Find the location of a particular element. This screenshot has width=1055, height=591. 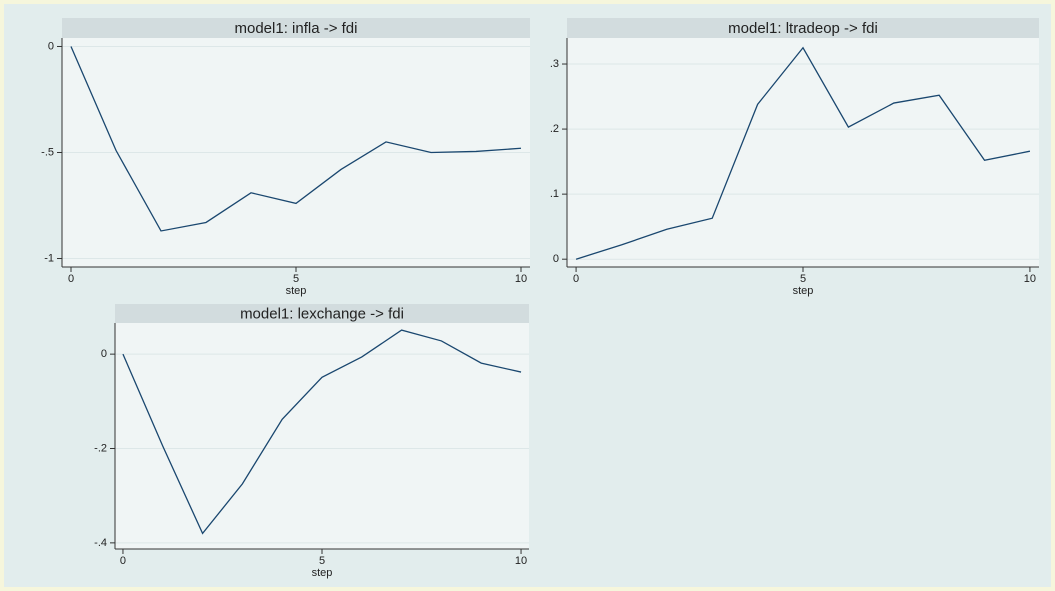

y-tick-label: -.2 is located at coordinates (100, 448).